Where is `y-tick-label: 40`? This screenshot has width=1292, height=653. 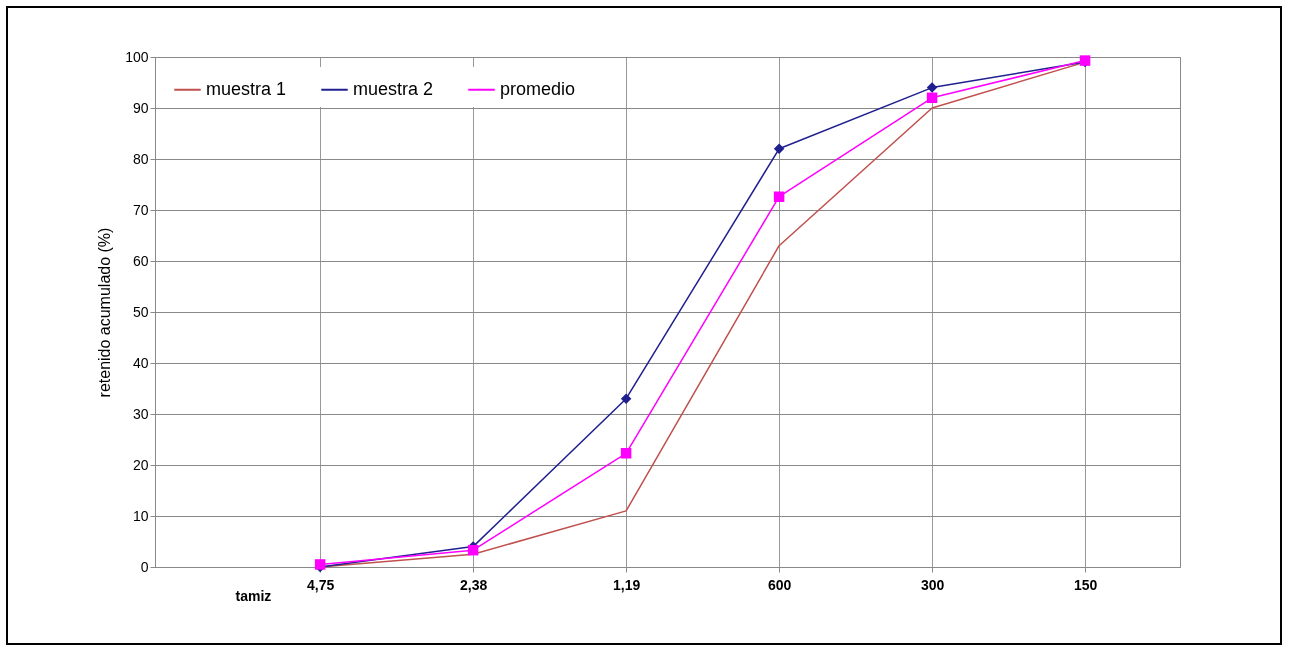 y-tick-label: 40 is located at coordinates (140, 362).